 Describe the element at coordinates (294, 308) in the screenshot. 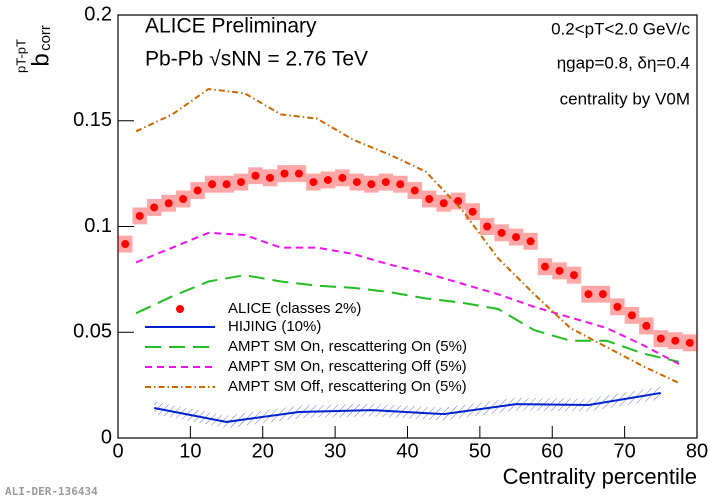

I see `legend-label: ALICE (classes 2%)` at that location.